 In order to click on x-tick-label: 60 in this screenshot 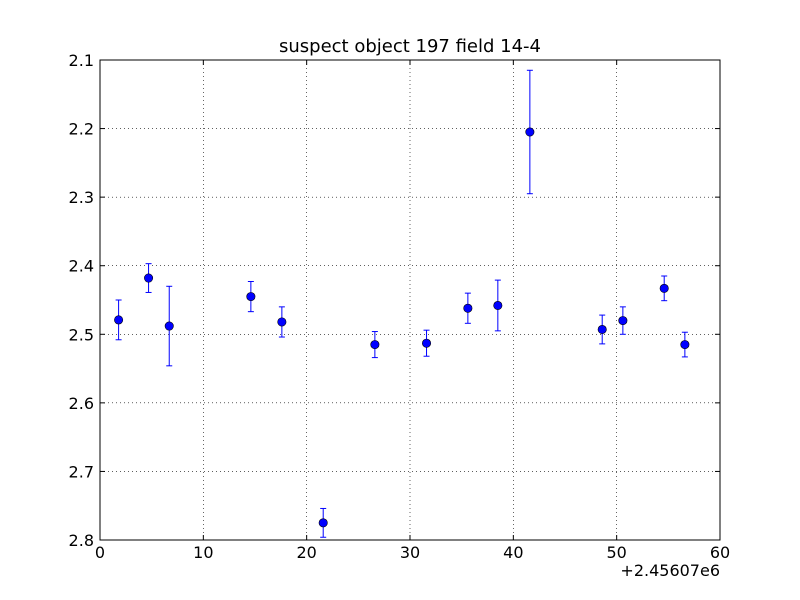, I will do `click(720, 552)`.